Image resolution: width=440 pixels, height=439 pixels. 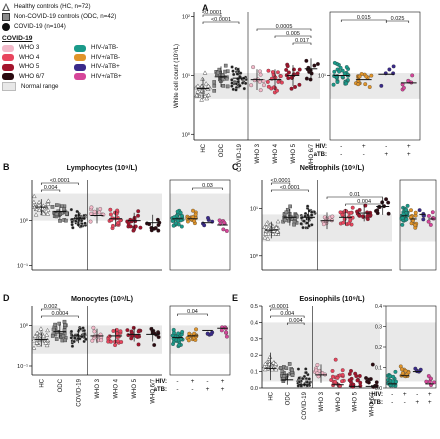 What do you see at coordinates (377, 395) in the screenshot?
I see `hiv-row-label: HIV:` at bounding box center [377, 395].